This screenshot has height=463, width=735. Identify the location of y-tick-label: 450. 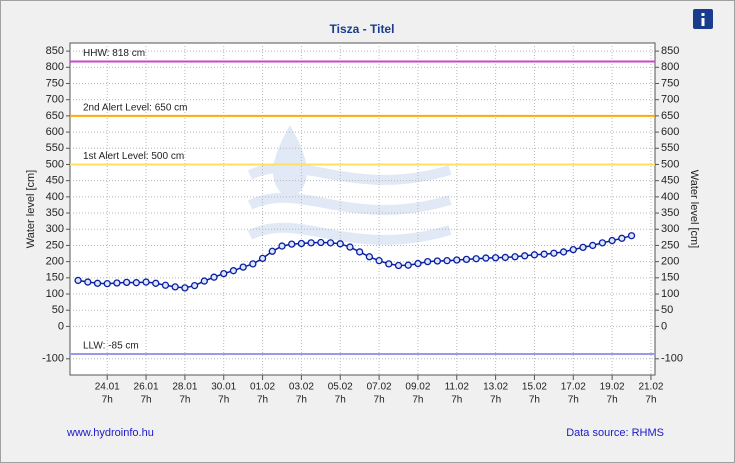
(55, 181).